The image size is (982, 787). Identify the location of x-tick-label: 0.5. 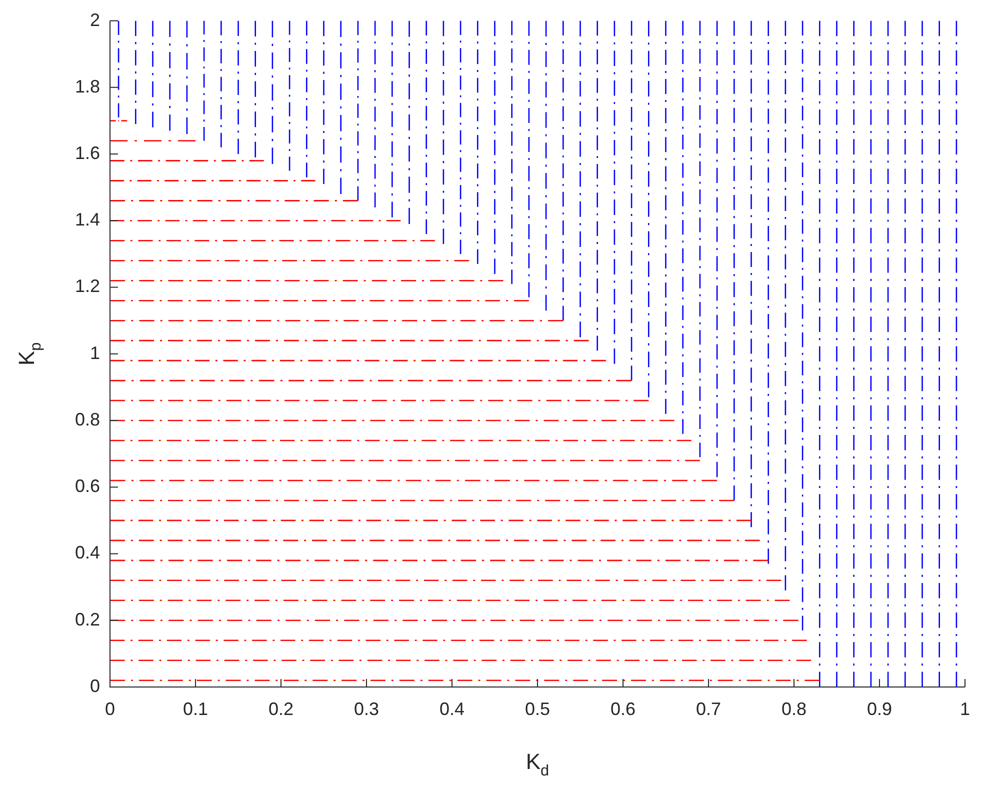
(537, 708).